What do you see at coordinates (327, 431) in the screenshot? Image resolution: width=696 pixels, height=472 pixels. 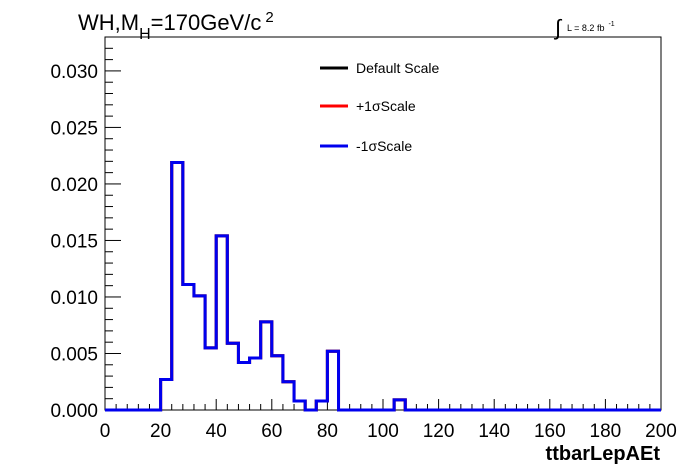 I see `x-tick-label: 80` at bounding box center [327, 431].